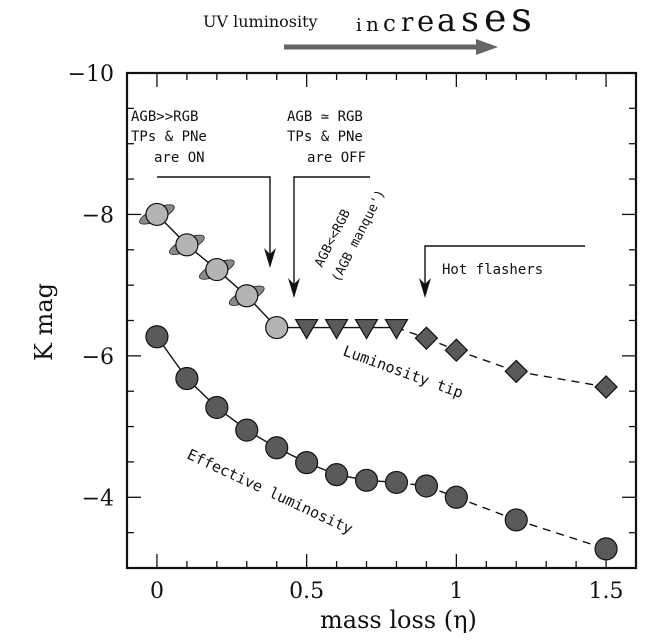 The image size is (660, 640). What do you see at coordinates (371, 237) in the screenshot?
I see `annotation-arrows` at bounding box center [371, 237].